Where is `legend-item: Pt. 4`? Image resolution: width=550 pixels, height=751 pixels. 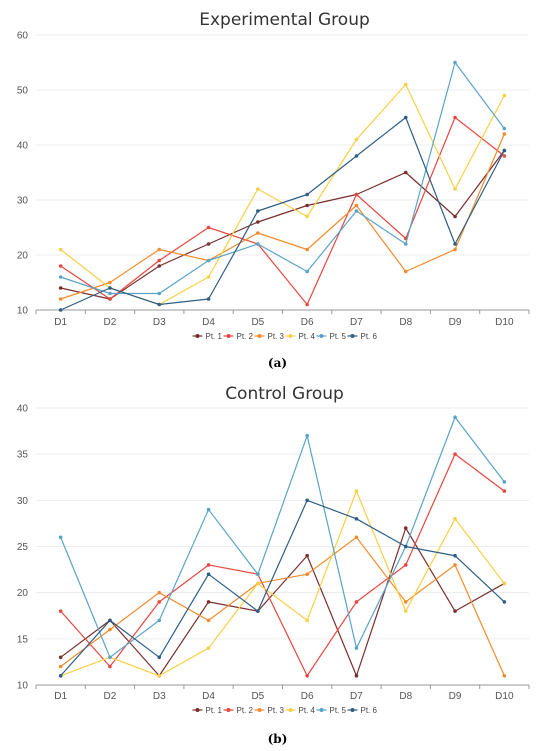
legend-item: Pt. 4 is located at coordinates (300, 710).